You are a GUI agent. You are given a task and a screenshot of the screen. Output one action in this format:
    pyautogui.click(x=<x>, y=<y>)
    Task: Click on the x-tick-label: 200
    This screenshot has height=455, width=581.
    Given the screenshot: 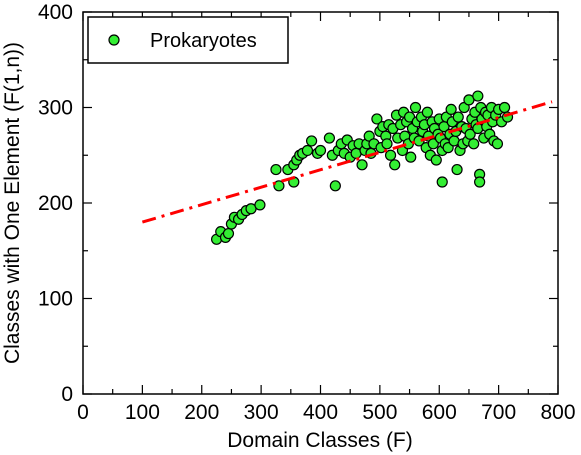 What is the action you would take?
    pyautogui.click(x=201, y=412)
    